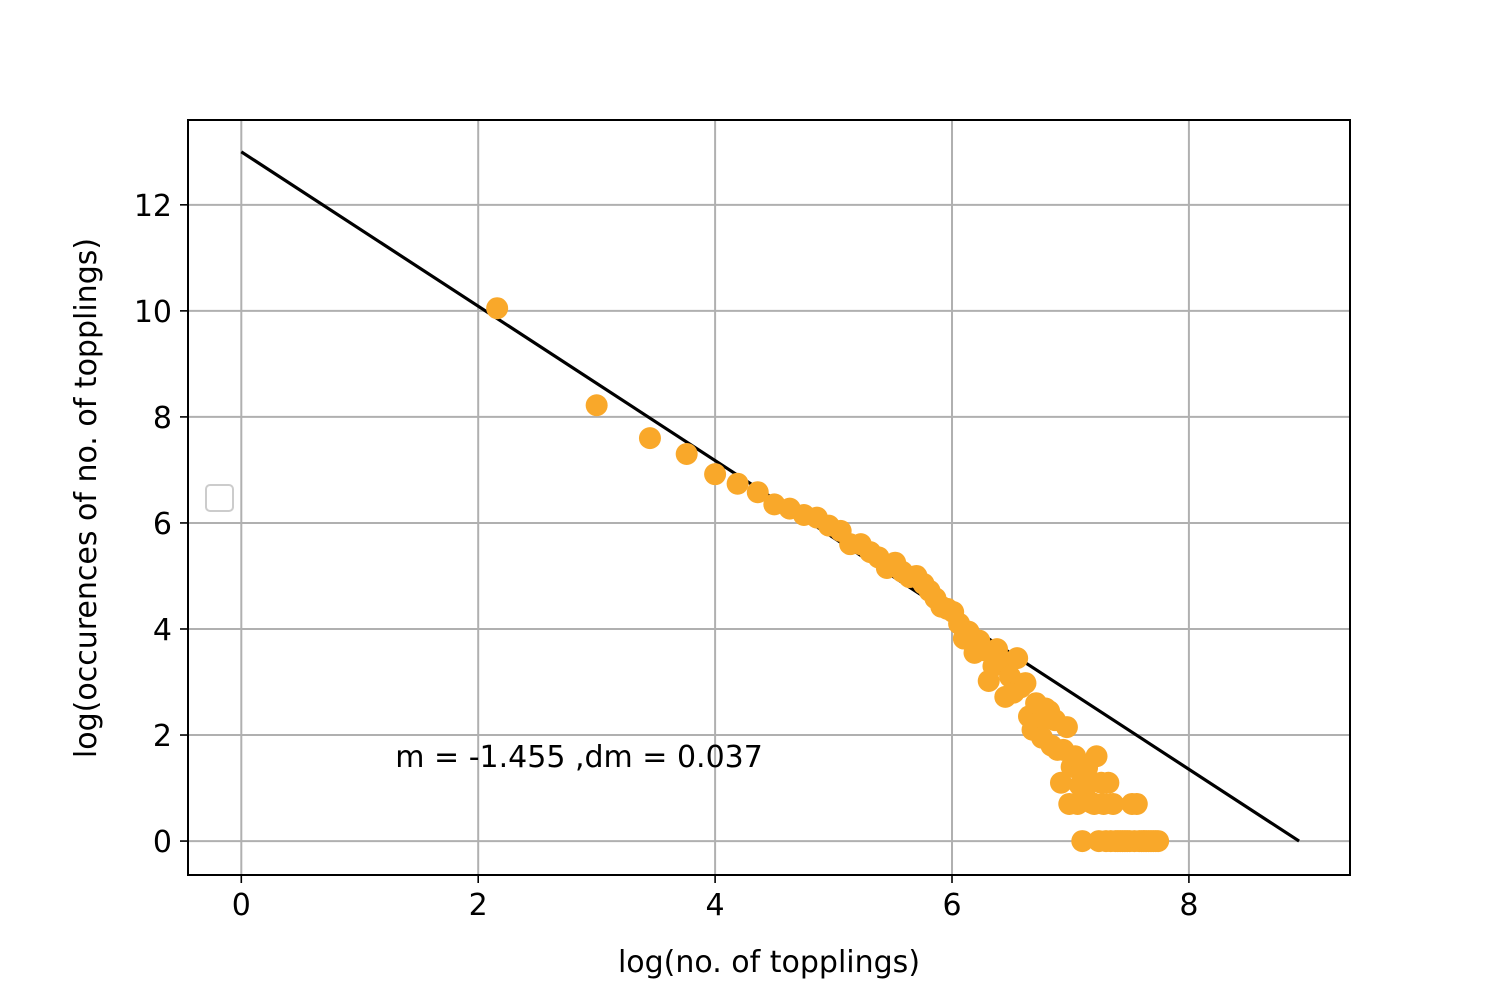 This screenshot has height=1005, width=1500. Describe the element at coordinates (162, 418) in the screenshot. I see `y-tick-label: 8` at that location.